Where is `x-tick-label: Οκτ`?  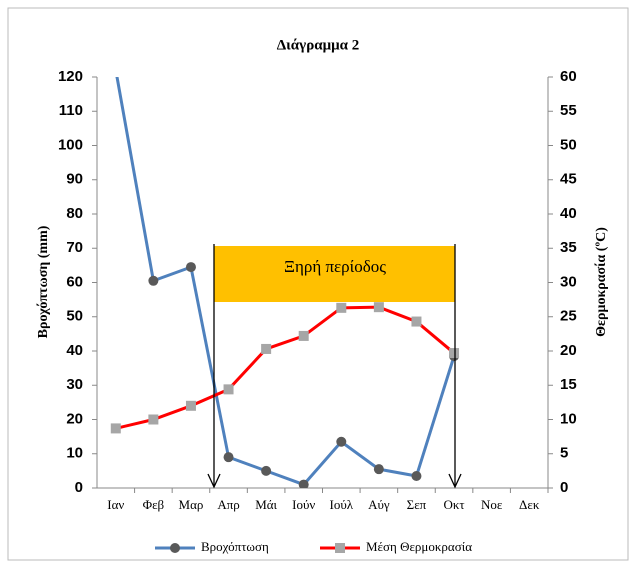 x-tick-label: Οκτ is located at coordinates (453, 504).